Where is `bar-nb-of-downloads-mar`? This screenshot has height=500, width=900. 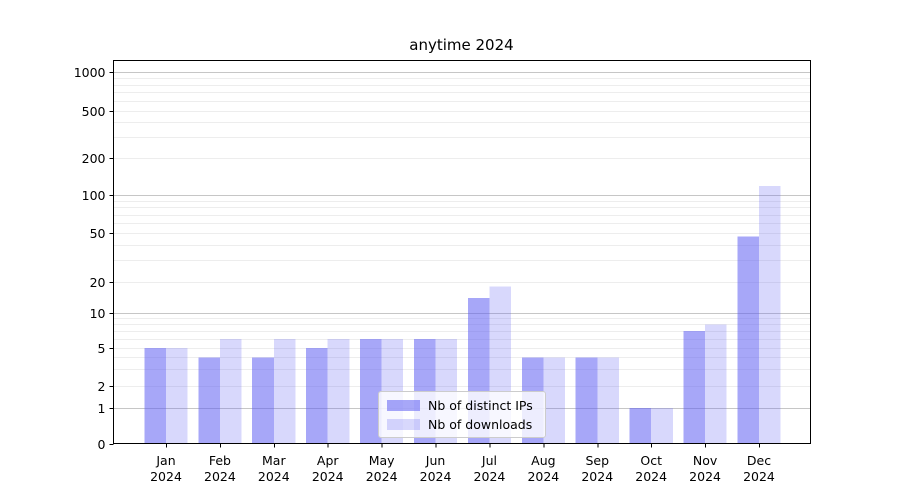
bar-nb-of-downloads-mar is located at coordinates (284, 391).